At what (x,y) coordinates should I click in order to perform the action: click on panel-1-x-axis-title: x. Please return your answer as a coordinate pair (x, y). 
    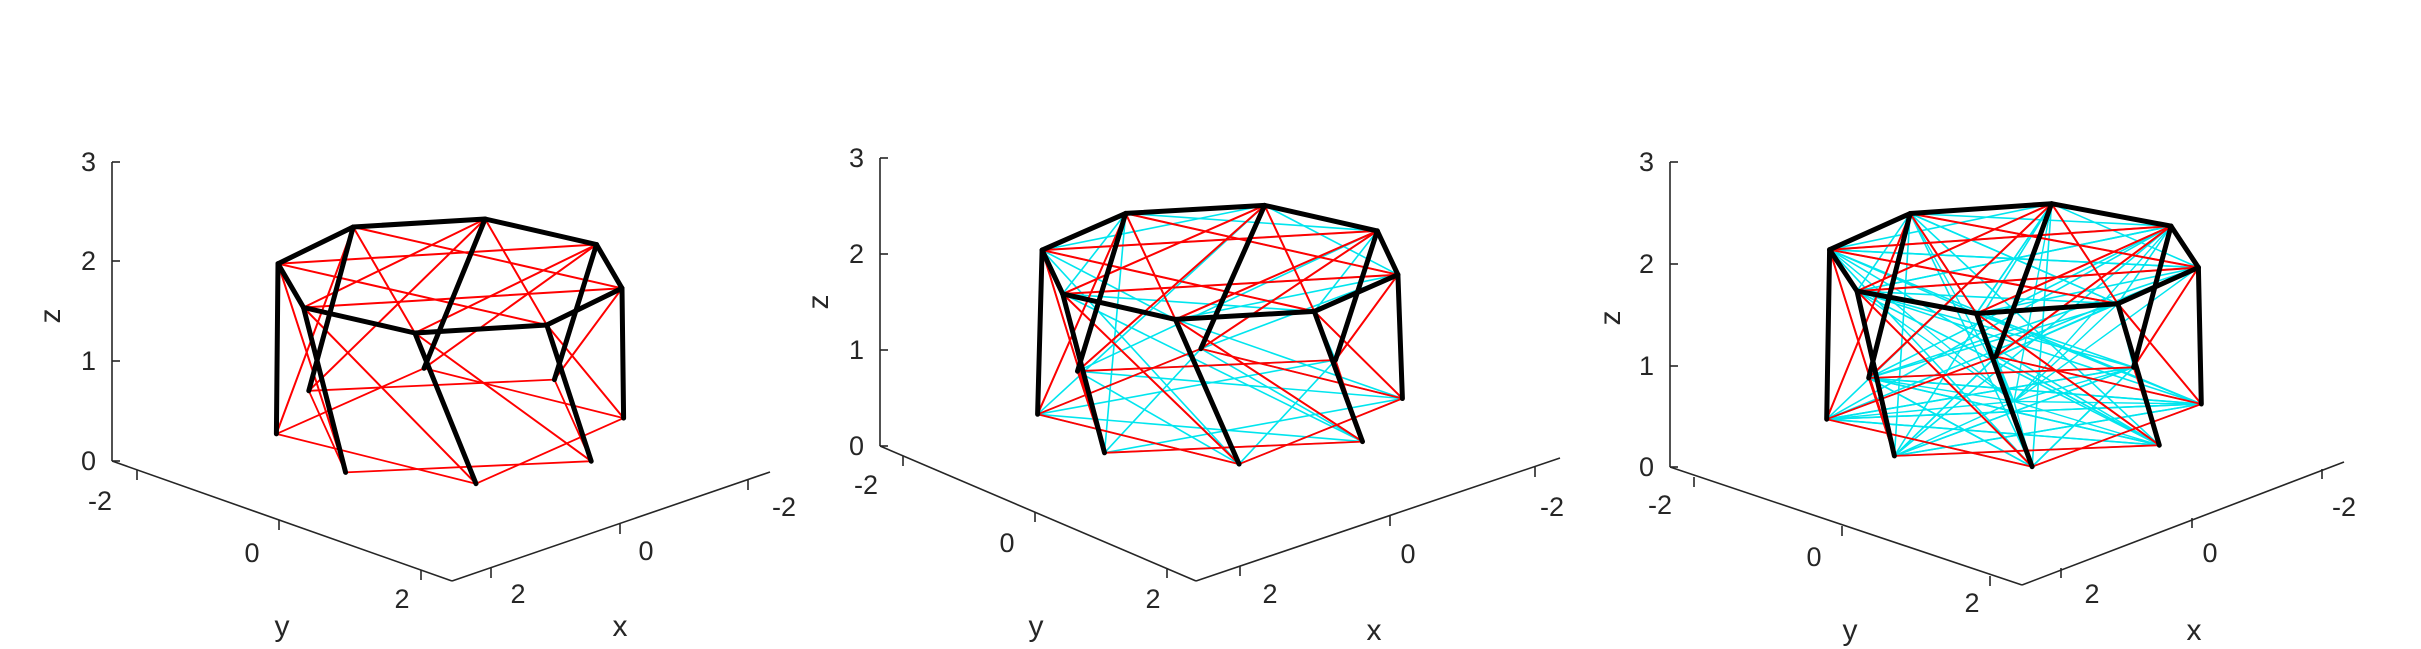
    Looking at the image, I should click on (620, 626).